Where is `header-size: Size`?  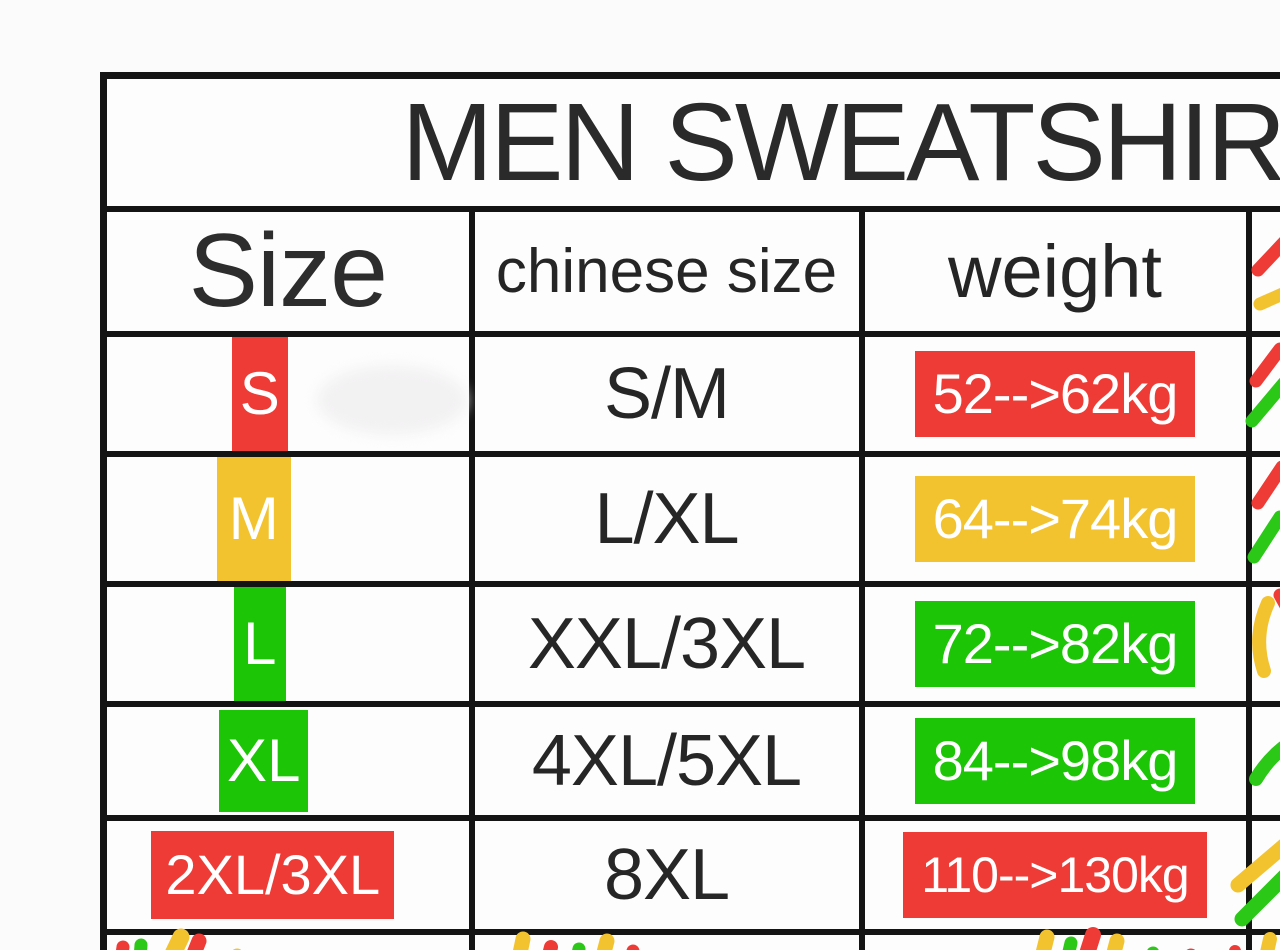 header-size: Size is located at coordinates (287, 271).